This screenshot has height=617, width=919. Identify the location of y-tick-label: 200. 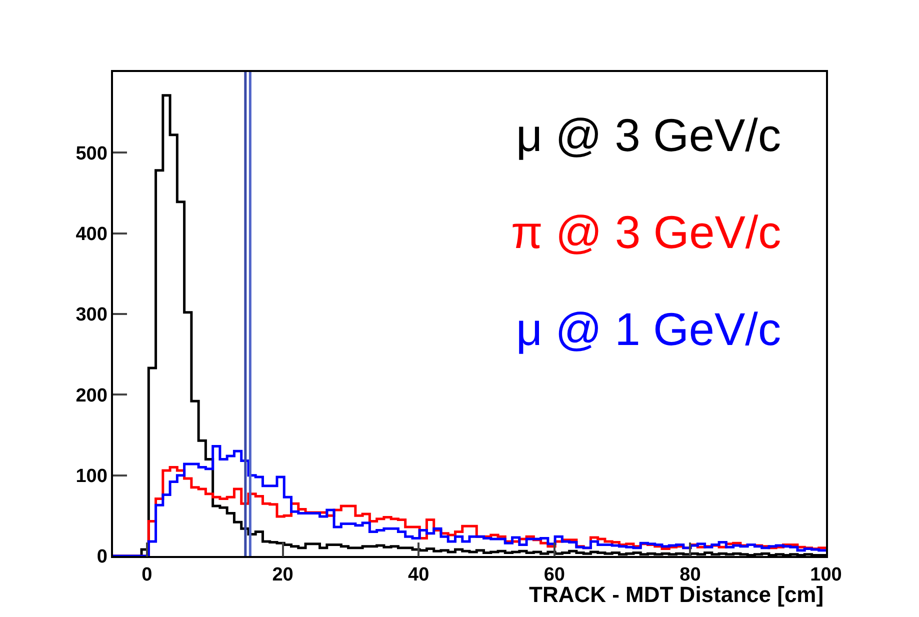
(92, 395).